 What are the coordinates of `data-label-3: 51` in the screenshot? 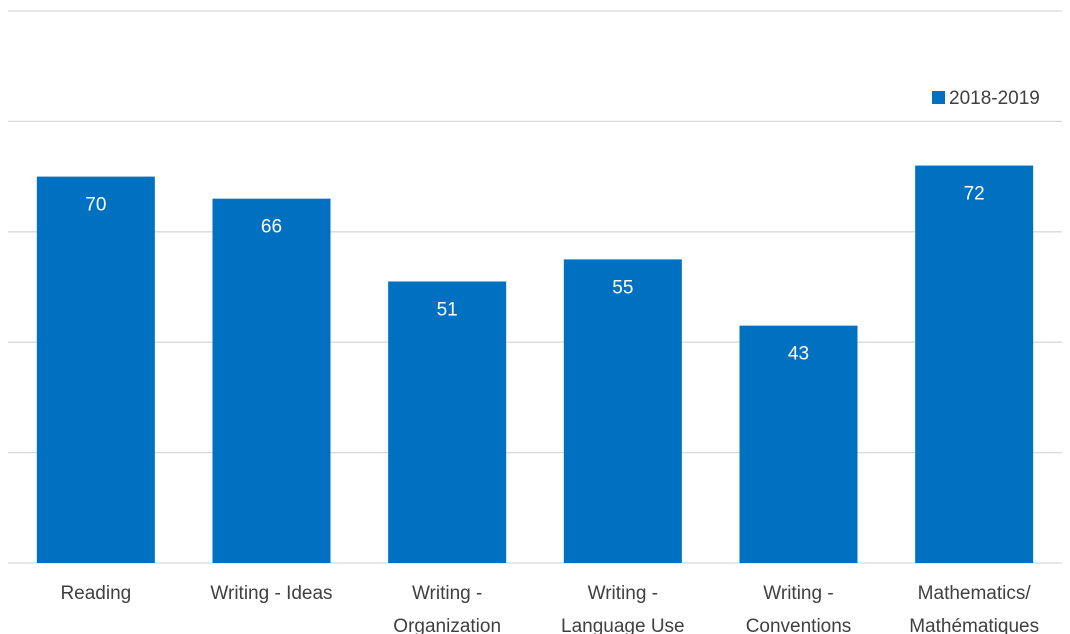 It's located at (447, 309).